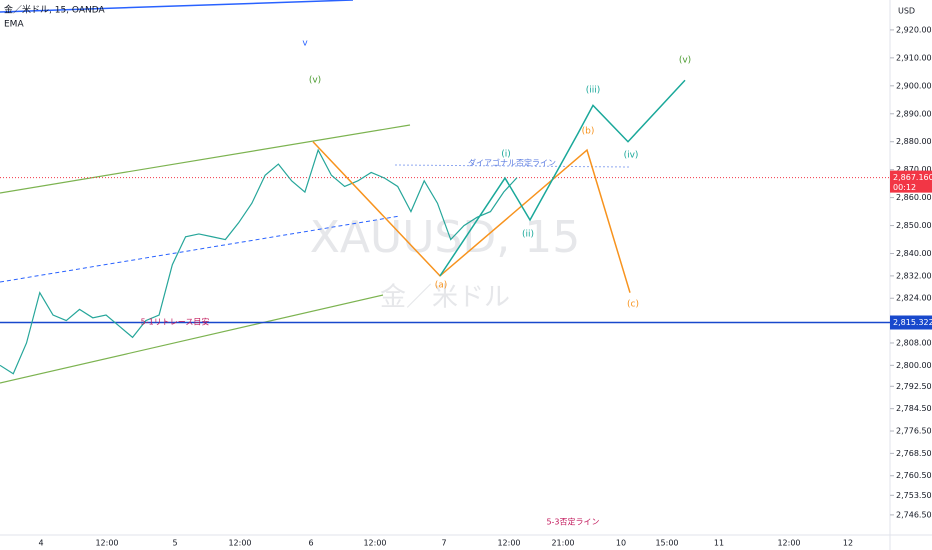  What do you see at coordinates (848, 543) in the screenshot?
I see `x-tick-label: 12` at bounding box center [848, 543].